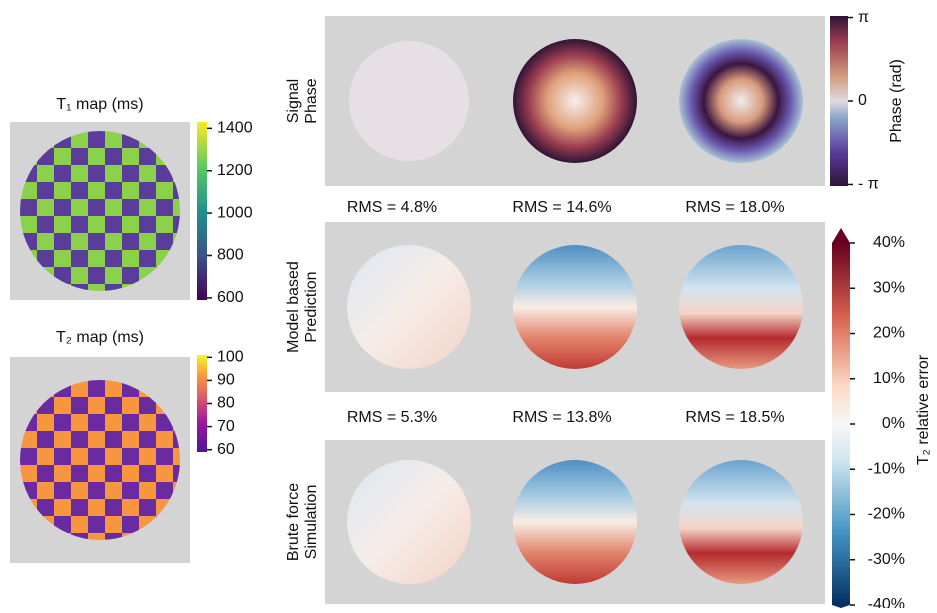  I want to click on rms-label: RMS = 5.3%, so click(392, 417).